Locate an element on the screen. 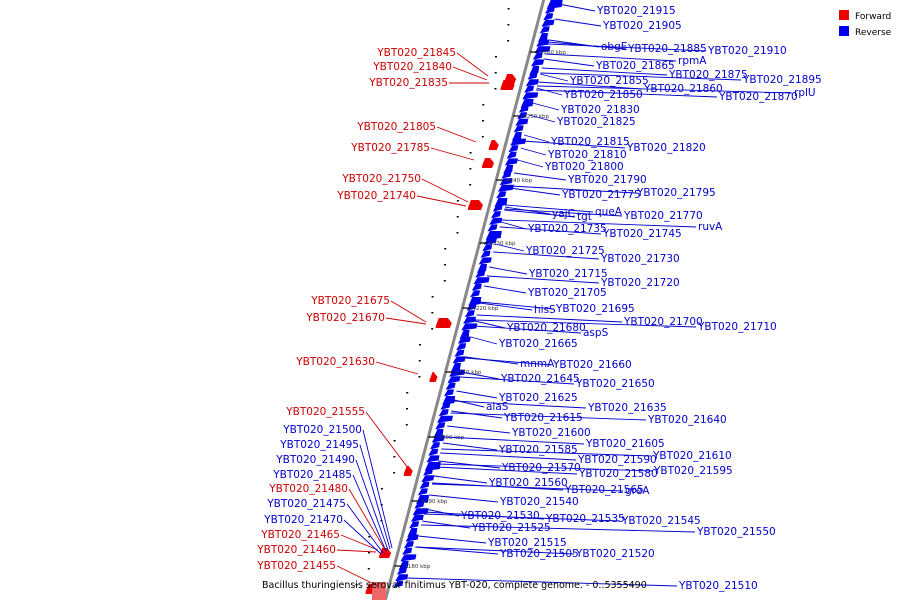 The width and height of the screenshot is (900, 600). legend-forward-swatch is located at coordinates (844, 15).